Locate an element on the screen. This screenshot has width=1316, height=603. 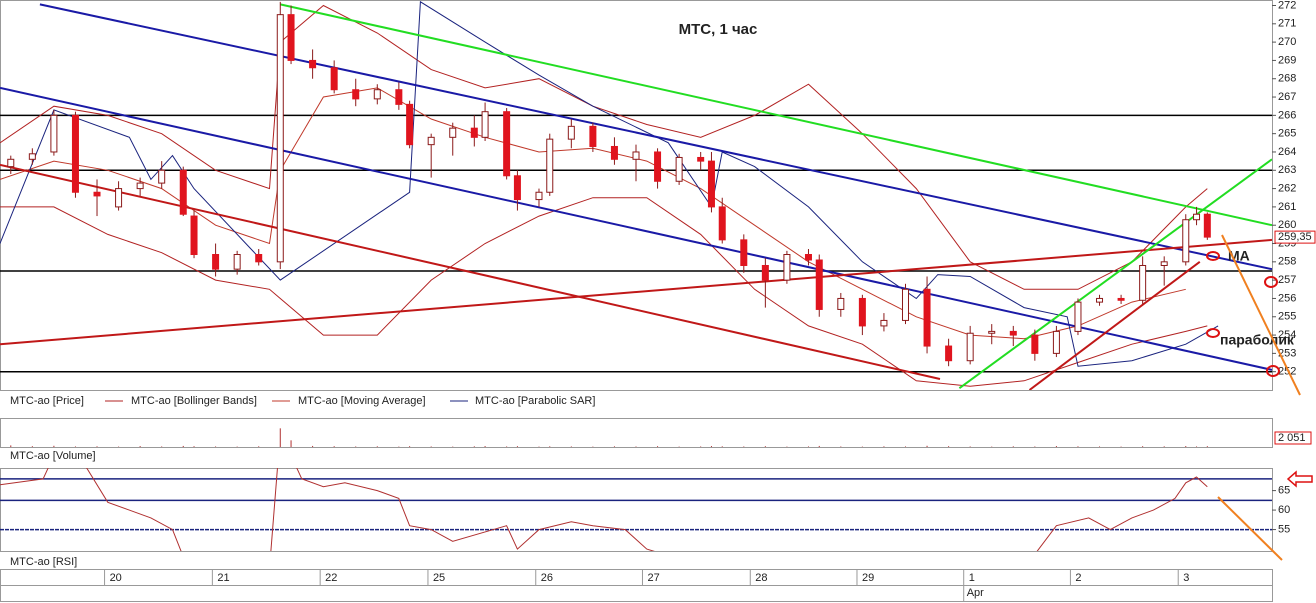
last-price-label: 259,35 is located at coordinates (1295, 237).